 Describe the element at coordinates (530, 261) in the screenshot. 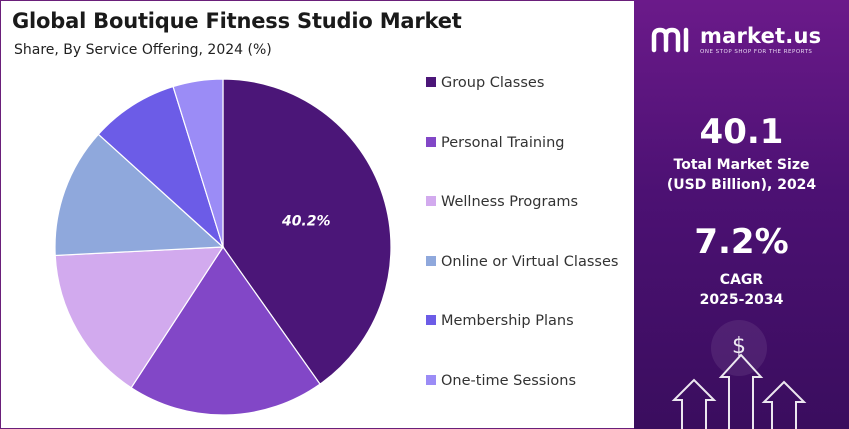

I see `legend-label: Online or Virtual Classes` at that location.